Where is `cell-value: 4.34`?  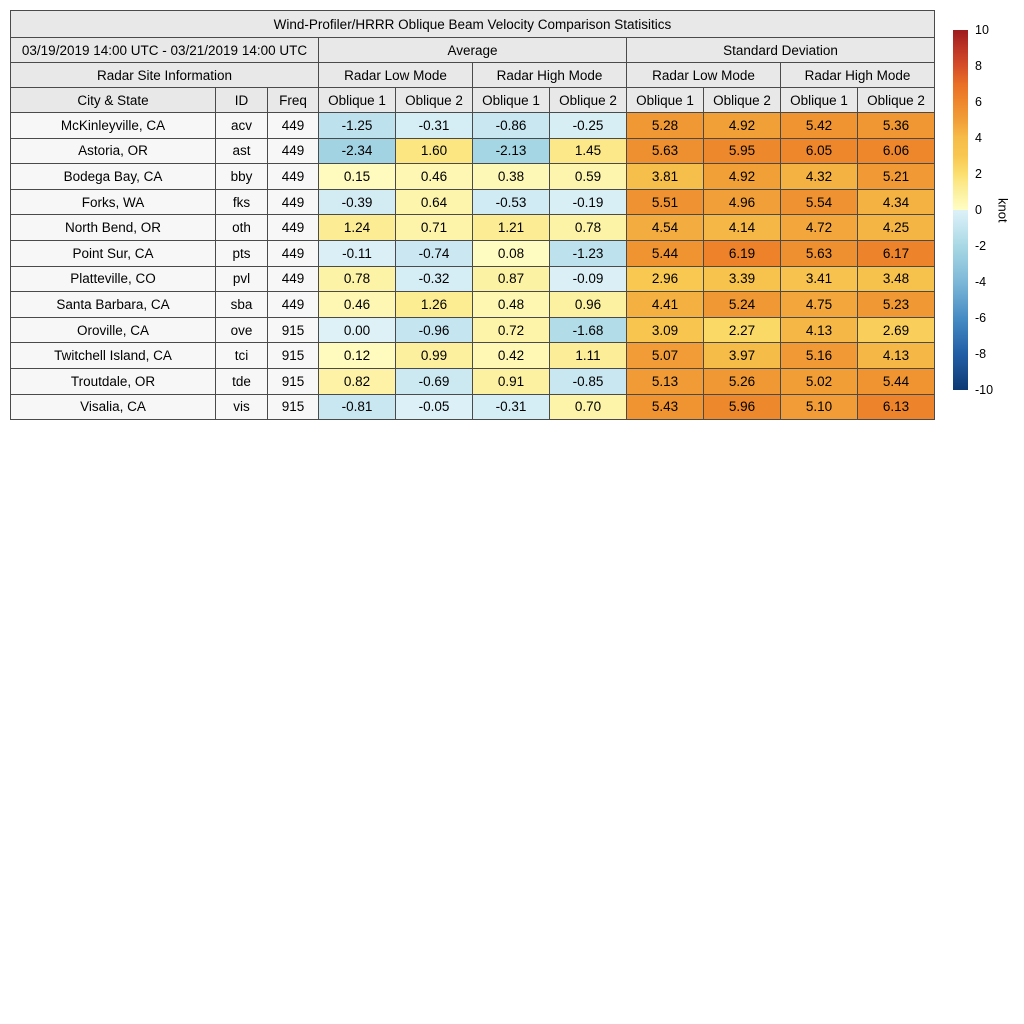 cell-value: 4.34 is located at coordinates (896, 202).